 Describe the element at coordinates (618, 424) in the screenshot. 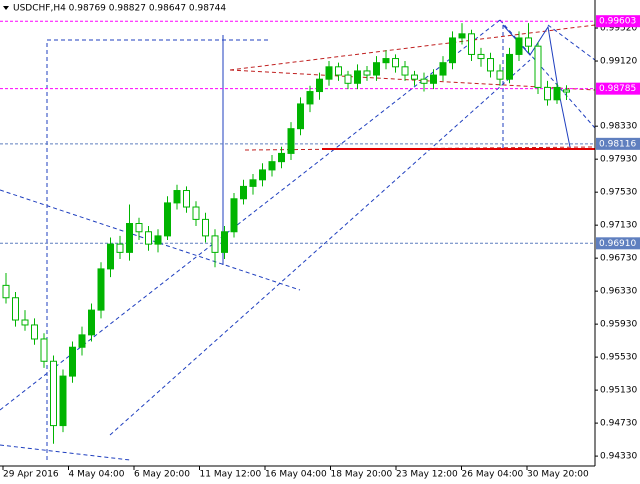

I see `y-tick-label: 0.94730` at that location.